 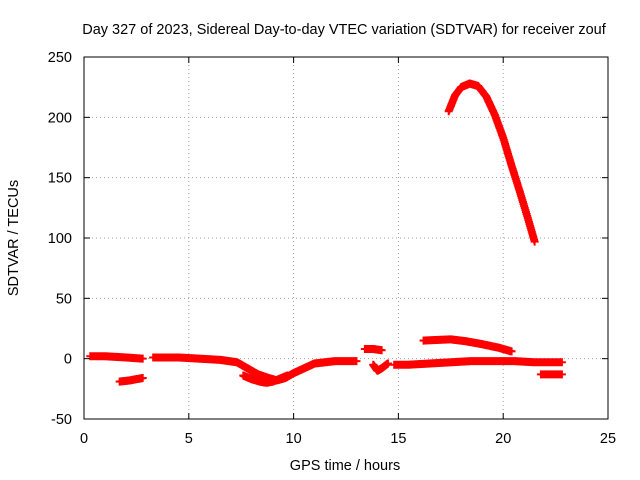 I want to click on y-tick-label: 100, so click(x=60, y=239).